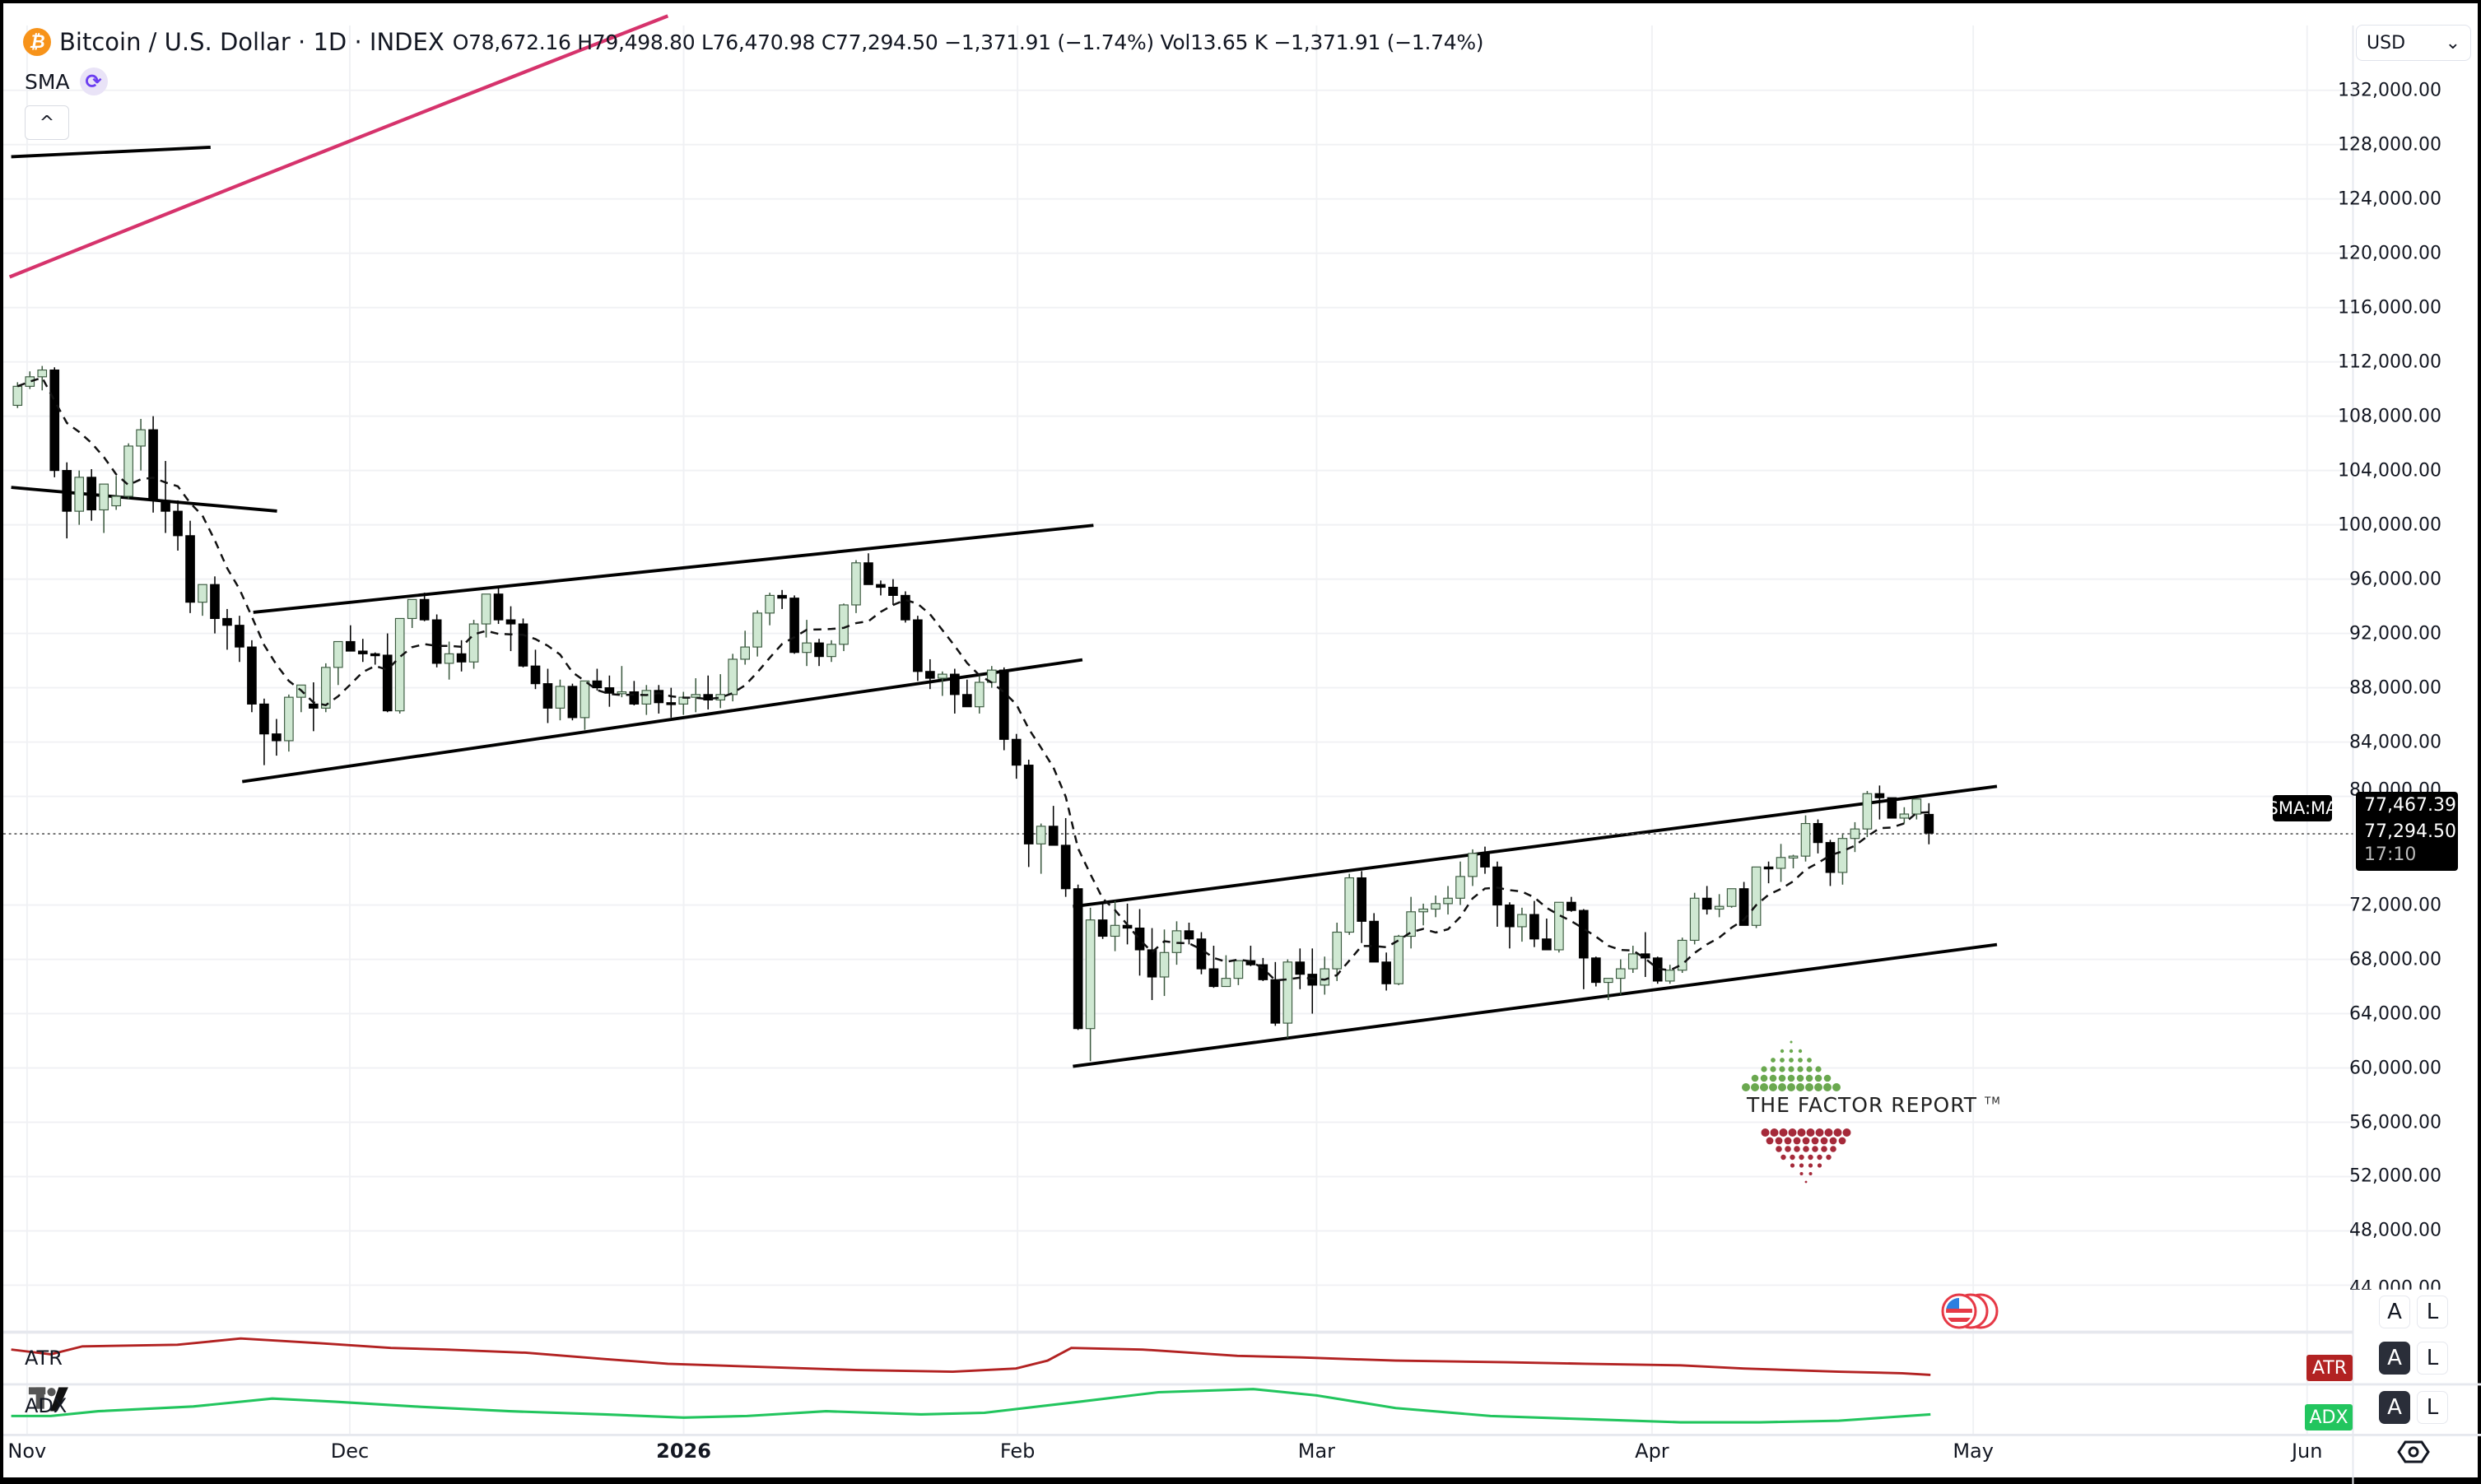  What do you see at coordinates (2413, 1451) in the screenshot?
I see `settings-hexagon-icon` at bounding box center [2413, 1451].